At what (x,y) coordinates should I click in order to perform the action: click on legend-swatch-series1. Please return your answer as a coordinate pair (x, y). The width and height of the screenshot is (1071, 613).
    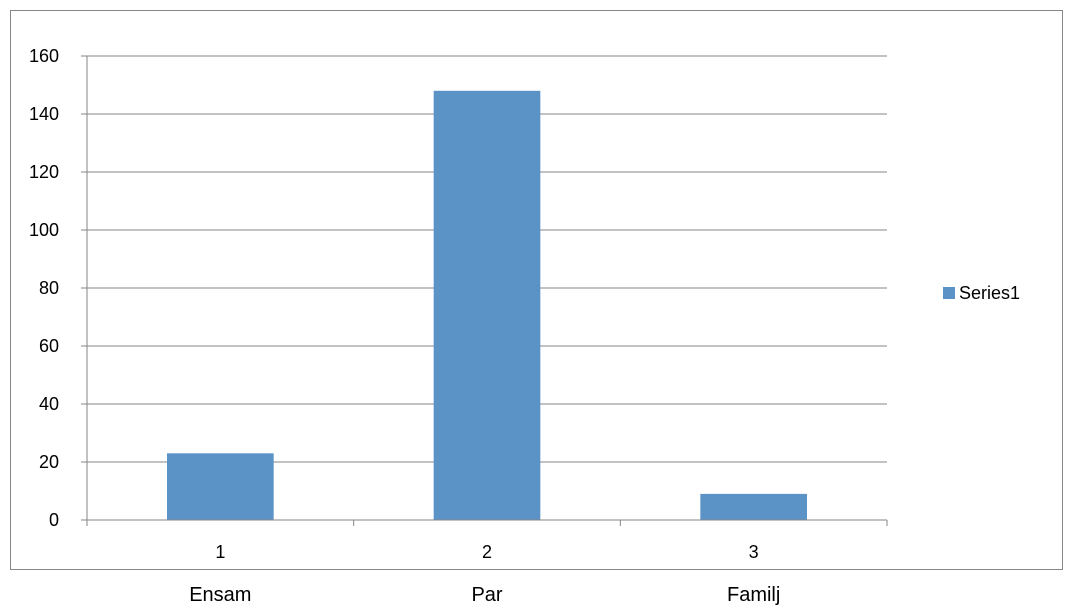
    Looking at the image, I should click on (949, 293).